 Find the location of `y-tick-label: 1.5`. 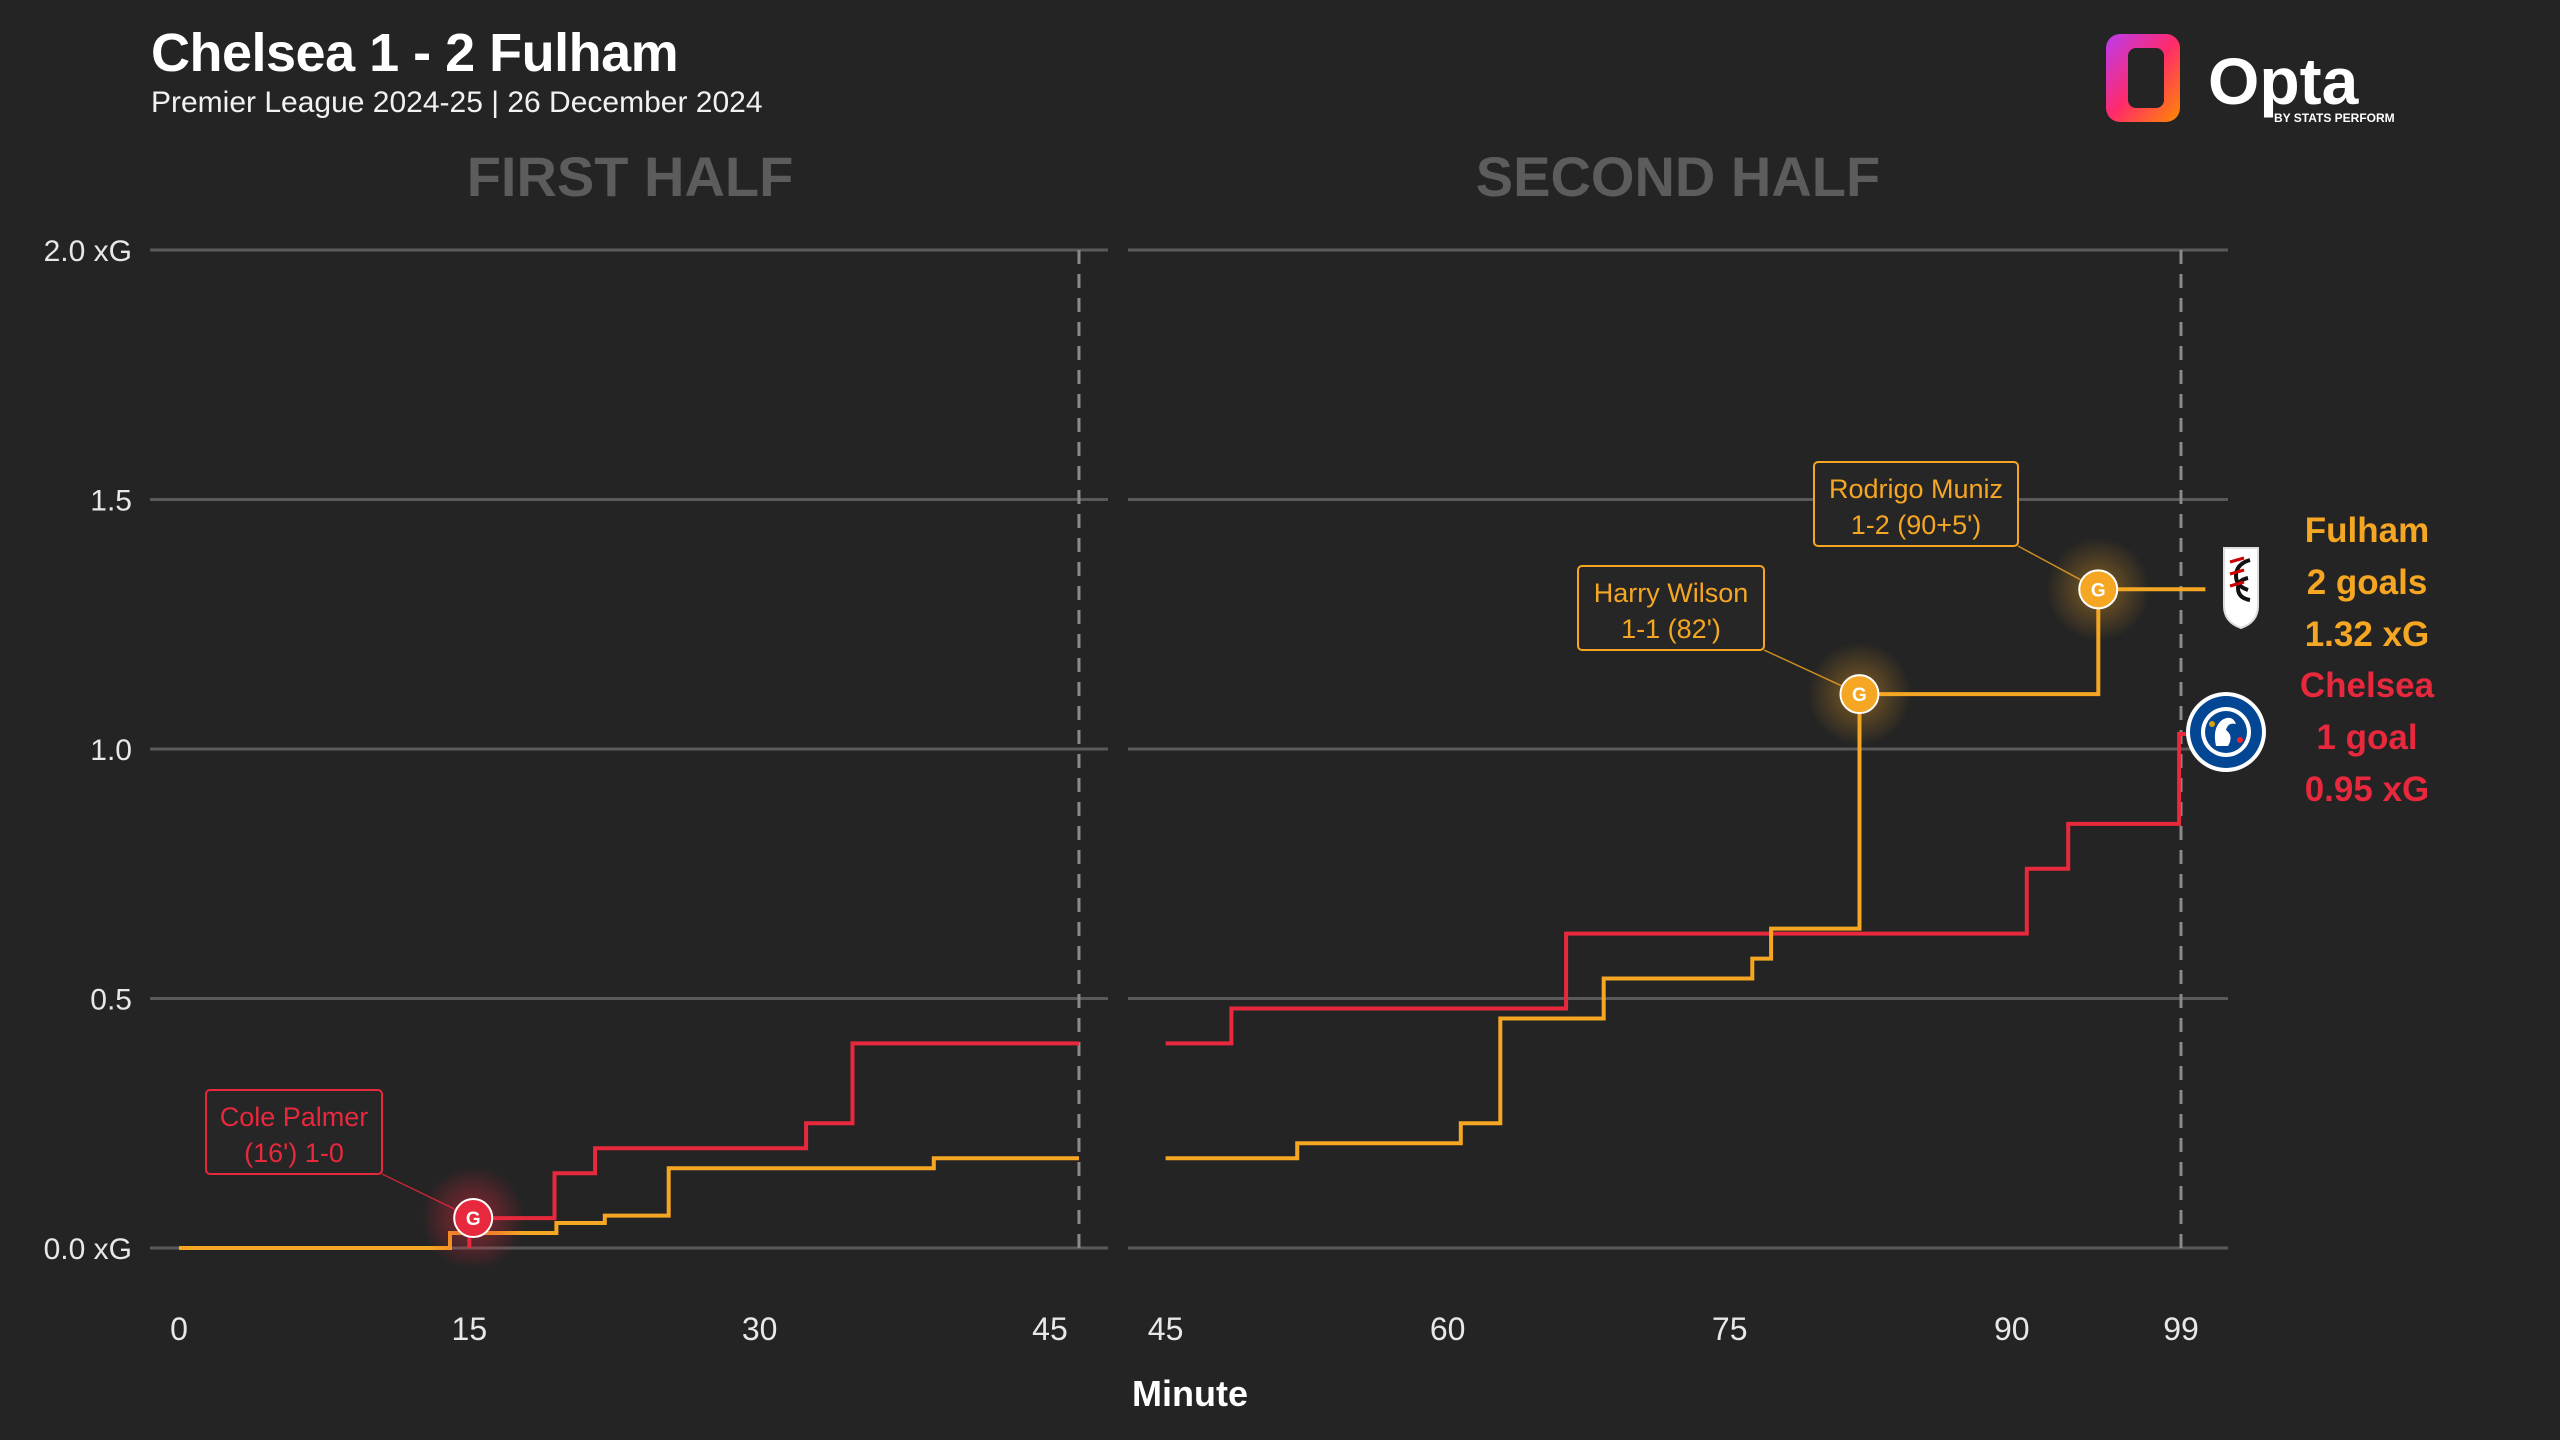

y-tick-label: 1.5 is located at coordinates (111, 501).